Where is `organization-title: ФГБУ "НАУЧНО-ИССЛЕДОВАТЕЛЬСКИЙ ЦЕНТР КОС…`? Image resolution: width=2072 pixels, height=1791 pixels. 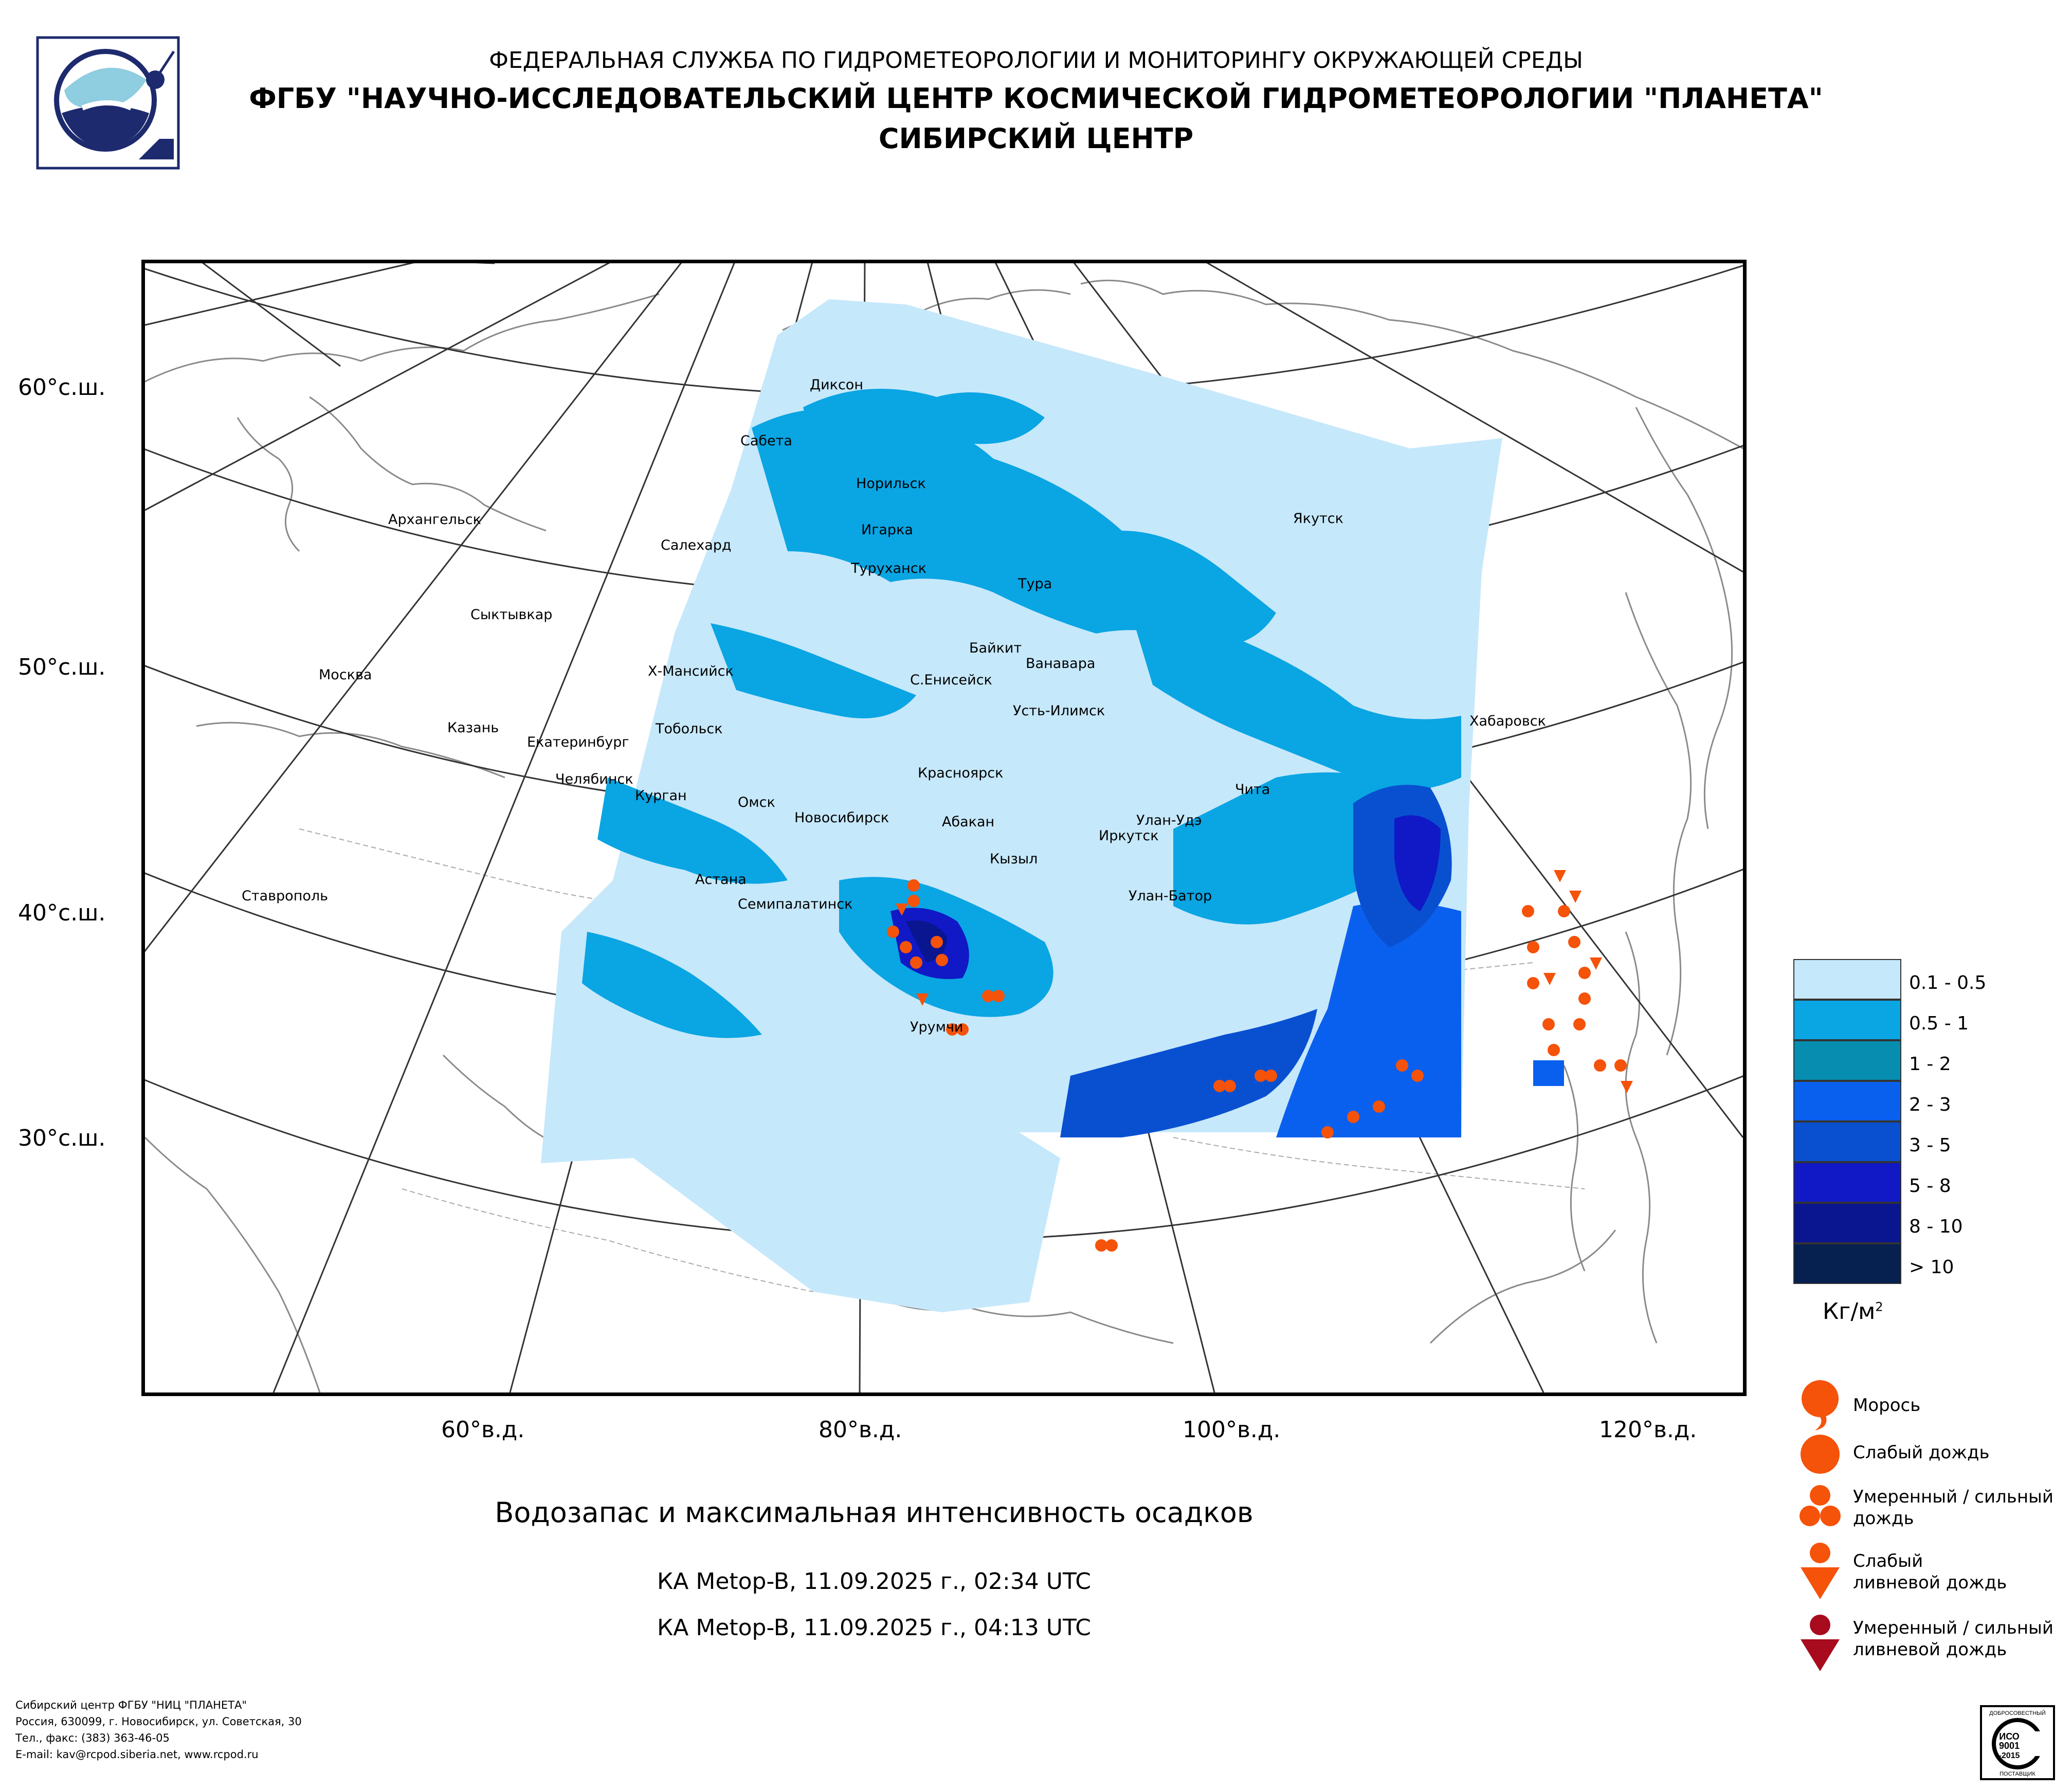 organization-title: ФГБУ "НАУЧНО-ИССЛЕДОВАТЕЛЬСКИЙ ЦЕНТР КОС… is located at coordinates (1036, 98).